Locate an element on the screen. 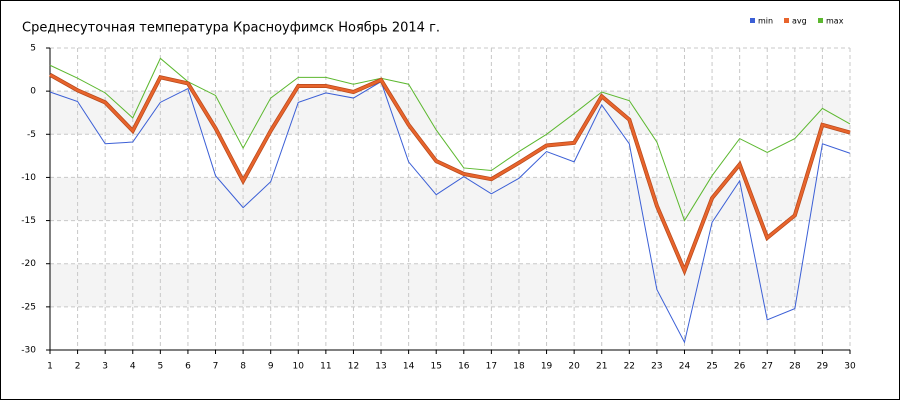  x-tick-label: 15 is located at coordinates (435, 367).